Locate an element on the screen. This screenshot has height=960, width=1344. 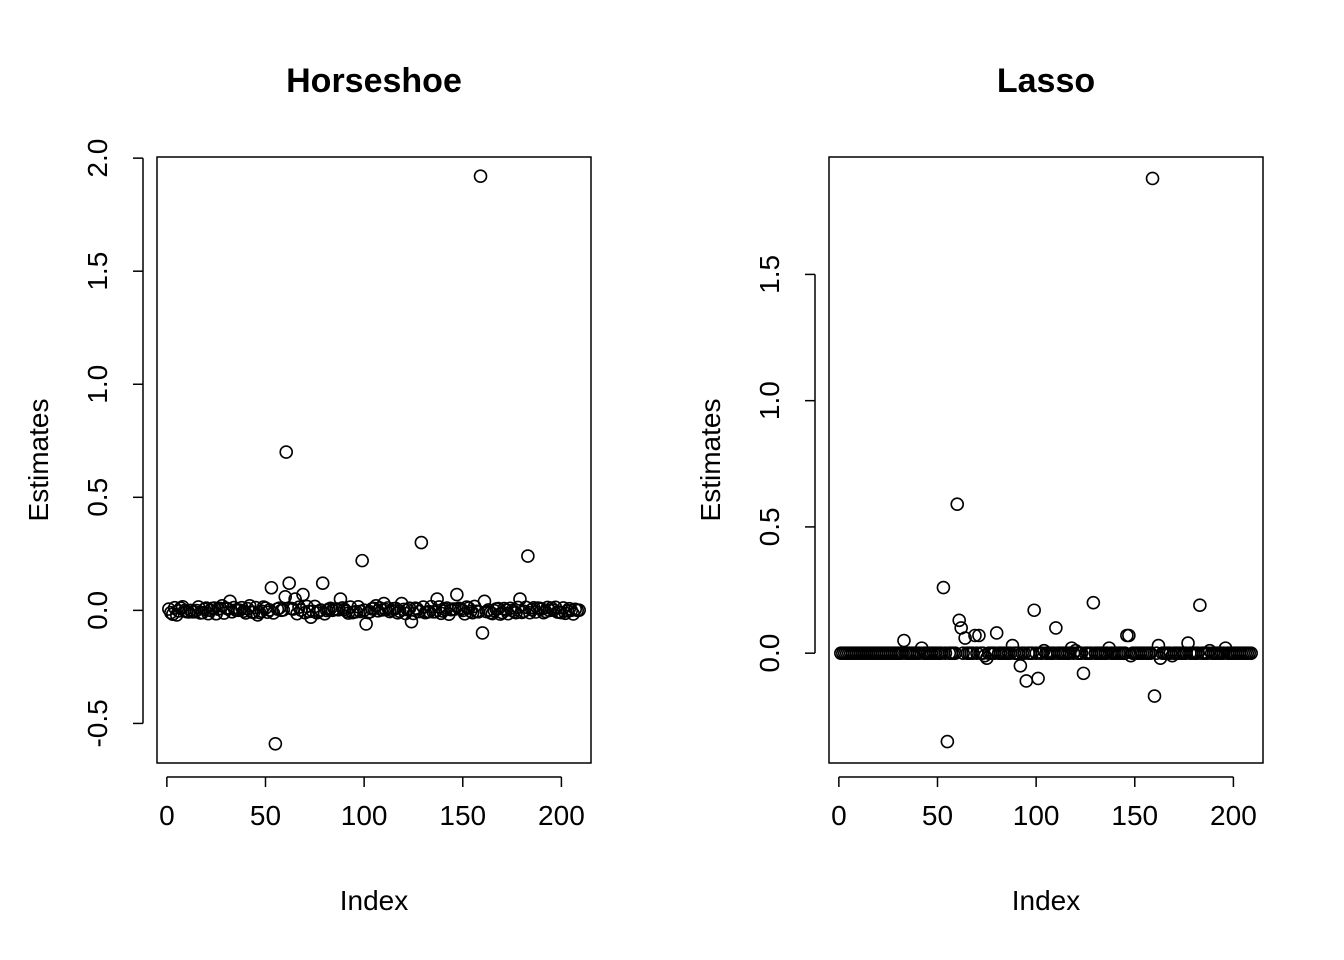
chart-title: Horseshoe is located at coordinates (374, 81).